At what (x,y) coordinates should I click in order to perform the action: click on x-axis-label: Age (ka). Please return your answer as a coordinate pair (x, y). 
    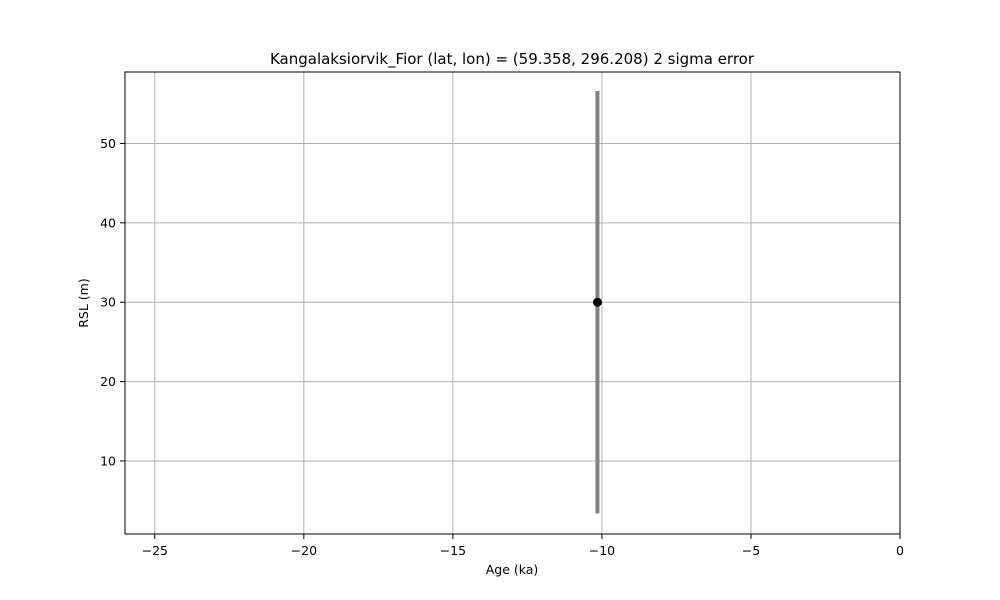
    Looking at the image, I should click on (512, 569).